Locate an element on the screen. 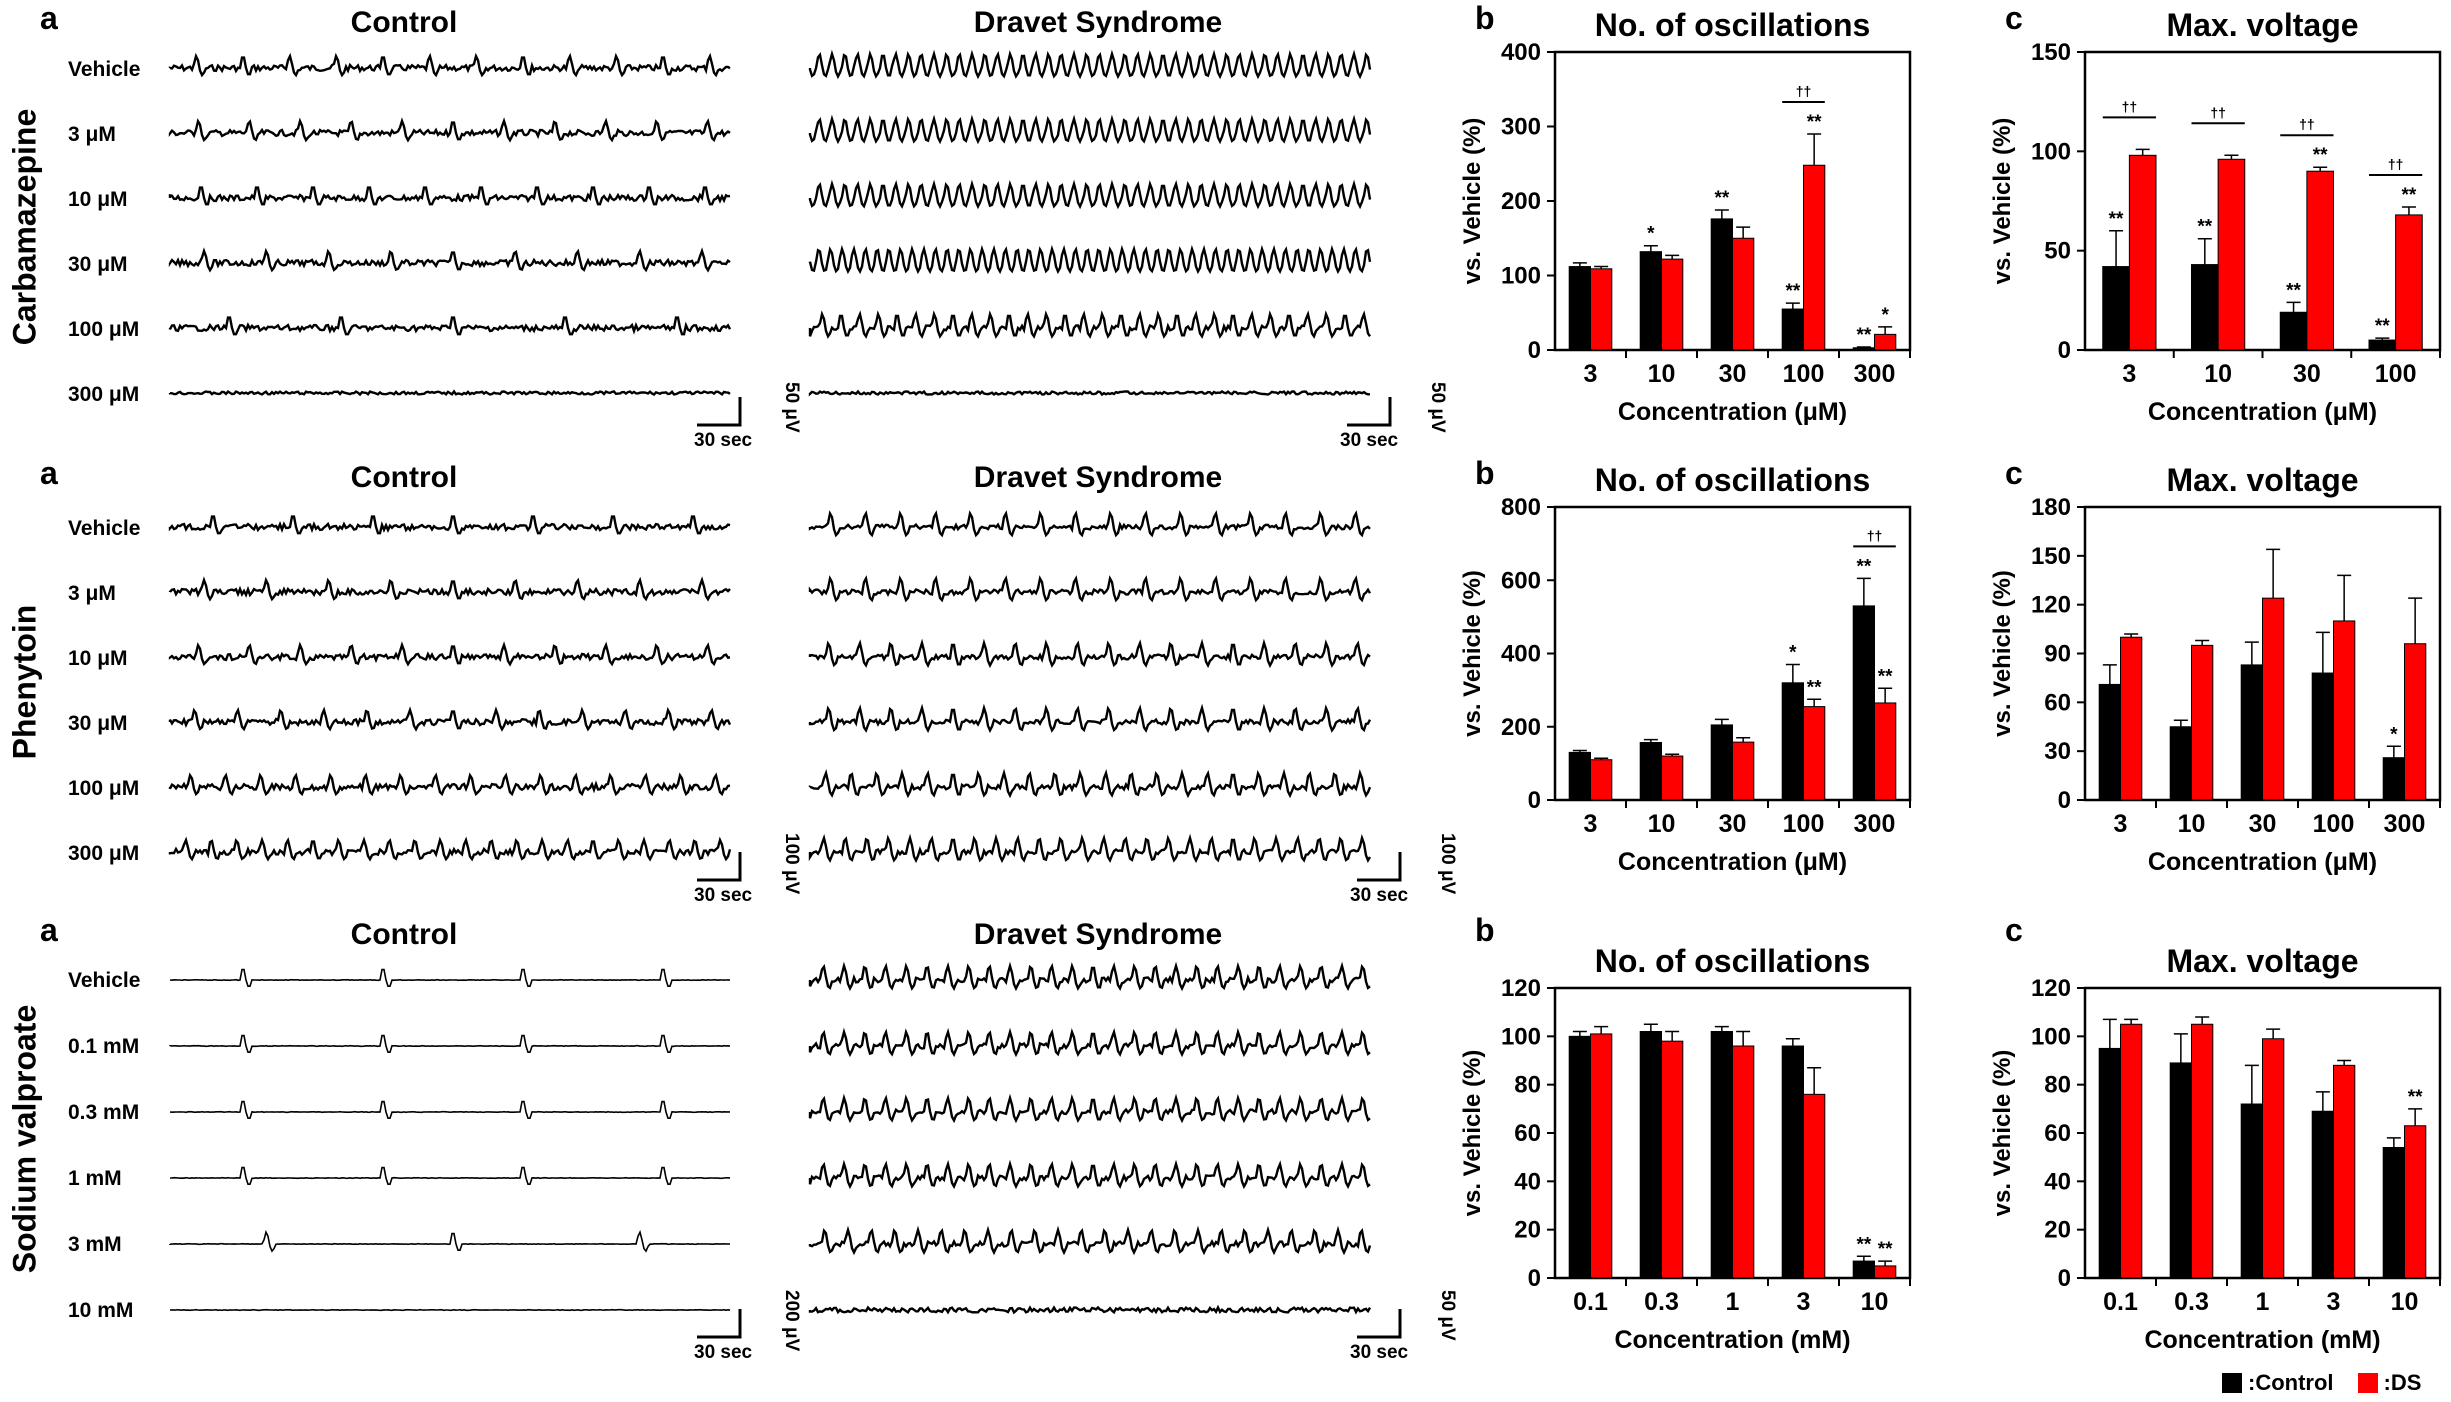  significance-label: * is located at coordinates (1651, 234).